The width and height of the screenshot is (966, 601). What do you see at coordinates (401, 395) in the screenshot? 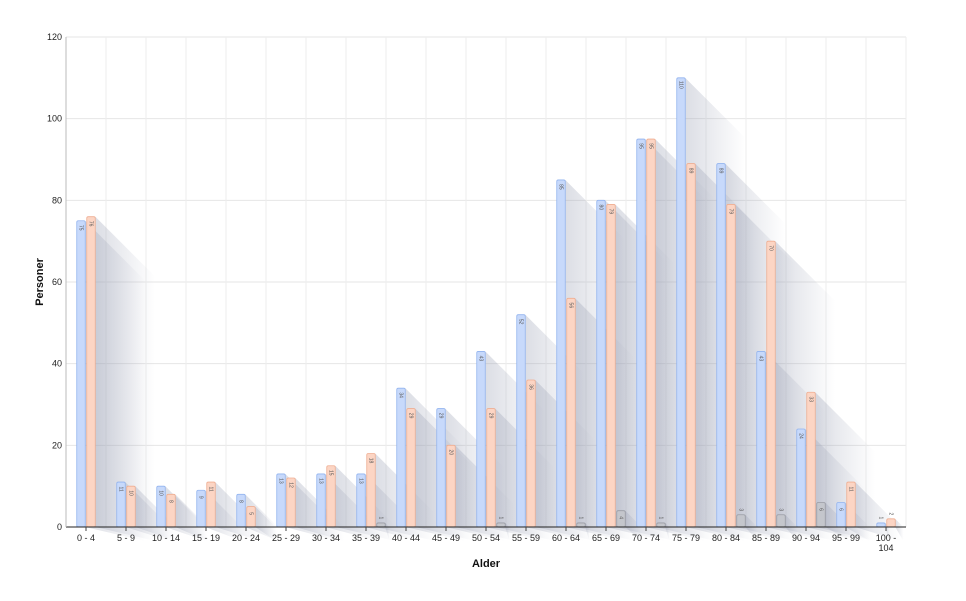
I see `bar-value-label: 34` at bounding box center [401, 395].